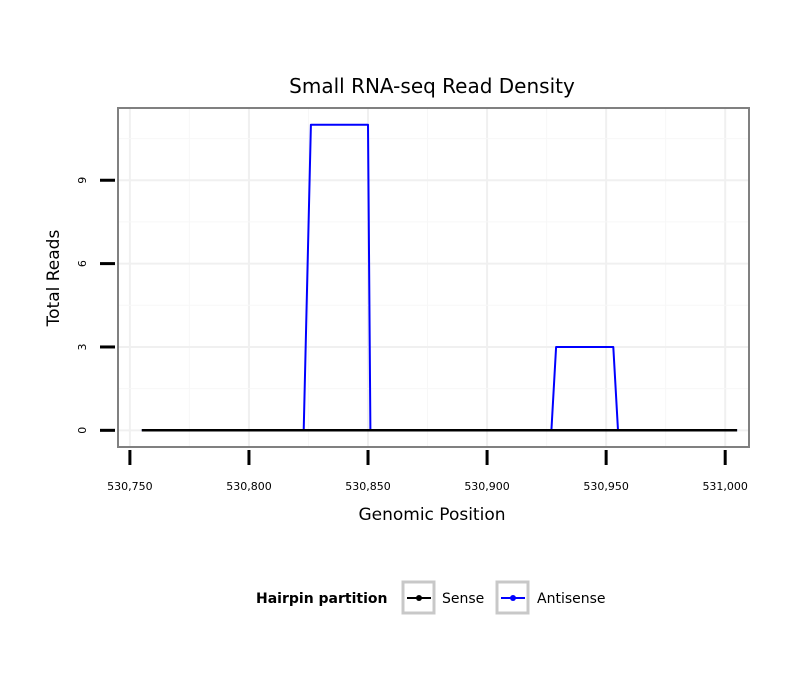 The height and width of the screenshot is (690, 810). What do you see at coordinates (487, 486) in the screenshot?
I see `x-tick-label: 530,900` at bounding box center [487, 486].